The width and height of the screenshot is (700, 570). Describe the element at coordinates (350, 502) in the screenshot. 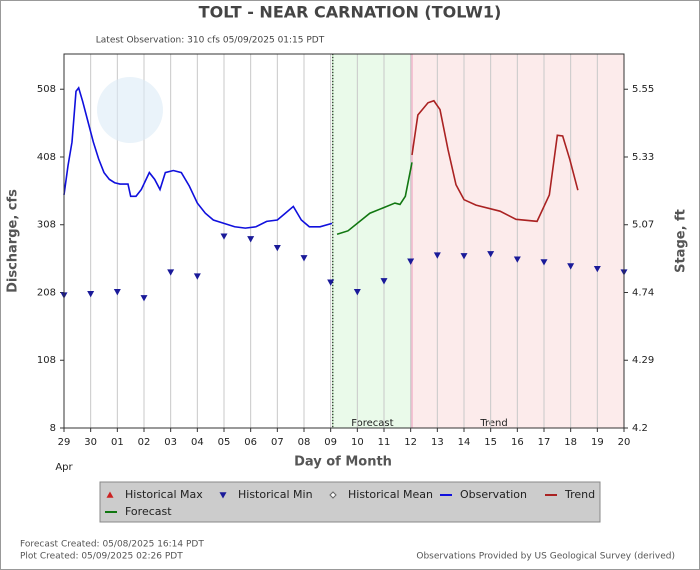

I see `legend-box` at that location.